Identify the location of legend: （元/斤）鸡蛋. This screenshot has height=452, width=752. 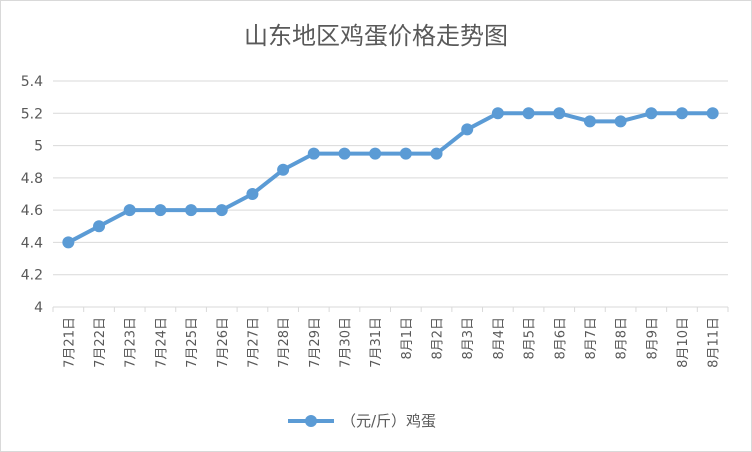
(362, 421).